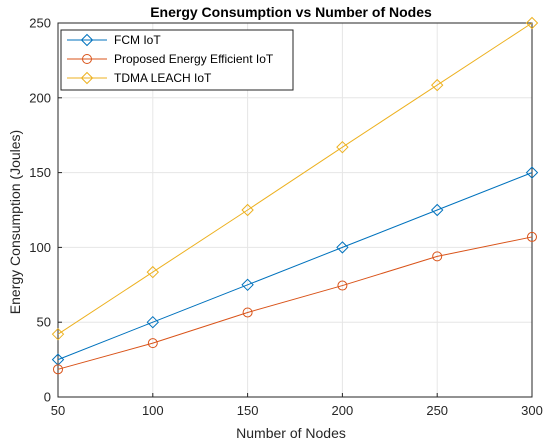 The width and height of the screenshot is (550, 446). I want to click on legend-entry-3: TDMA LEACH IoT, so click(139, 78).